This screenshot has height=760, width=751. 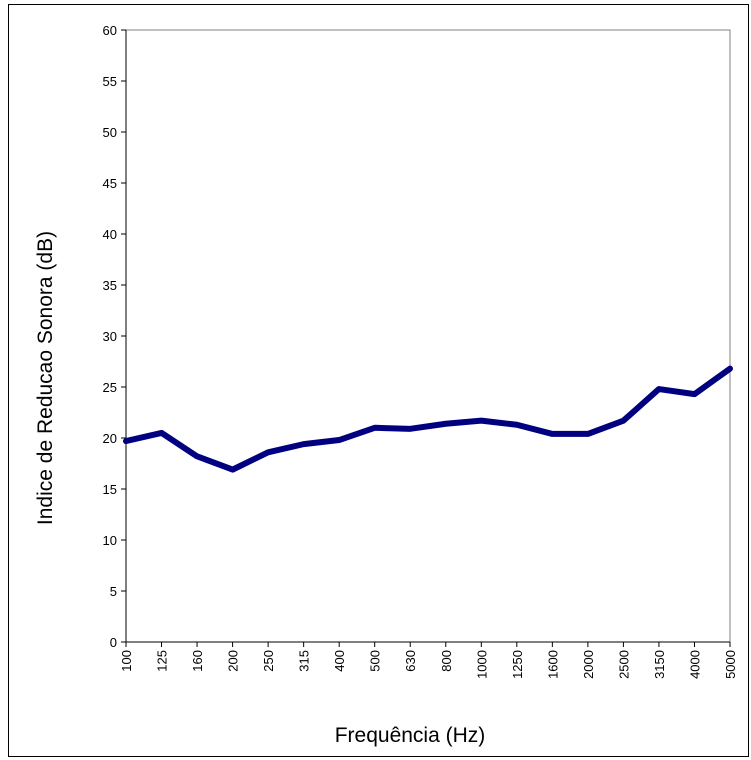 What do you see at coordinates (446, 661) in the screenshot?
I see `x-tick-label: 800` at bounding box center [446, 661].